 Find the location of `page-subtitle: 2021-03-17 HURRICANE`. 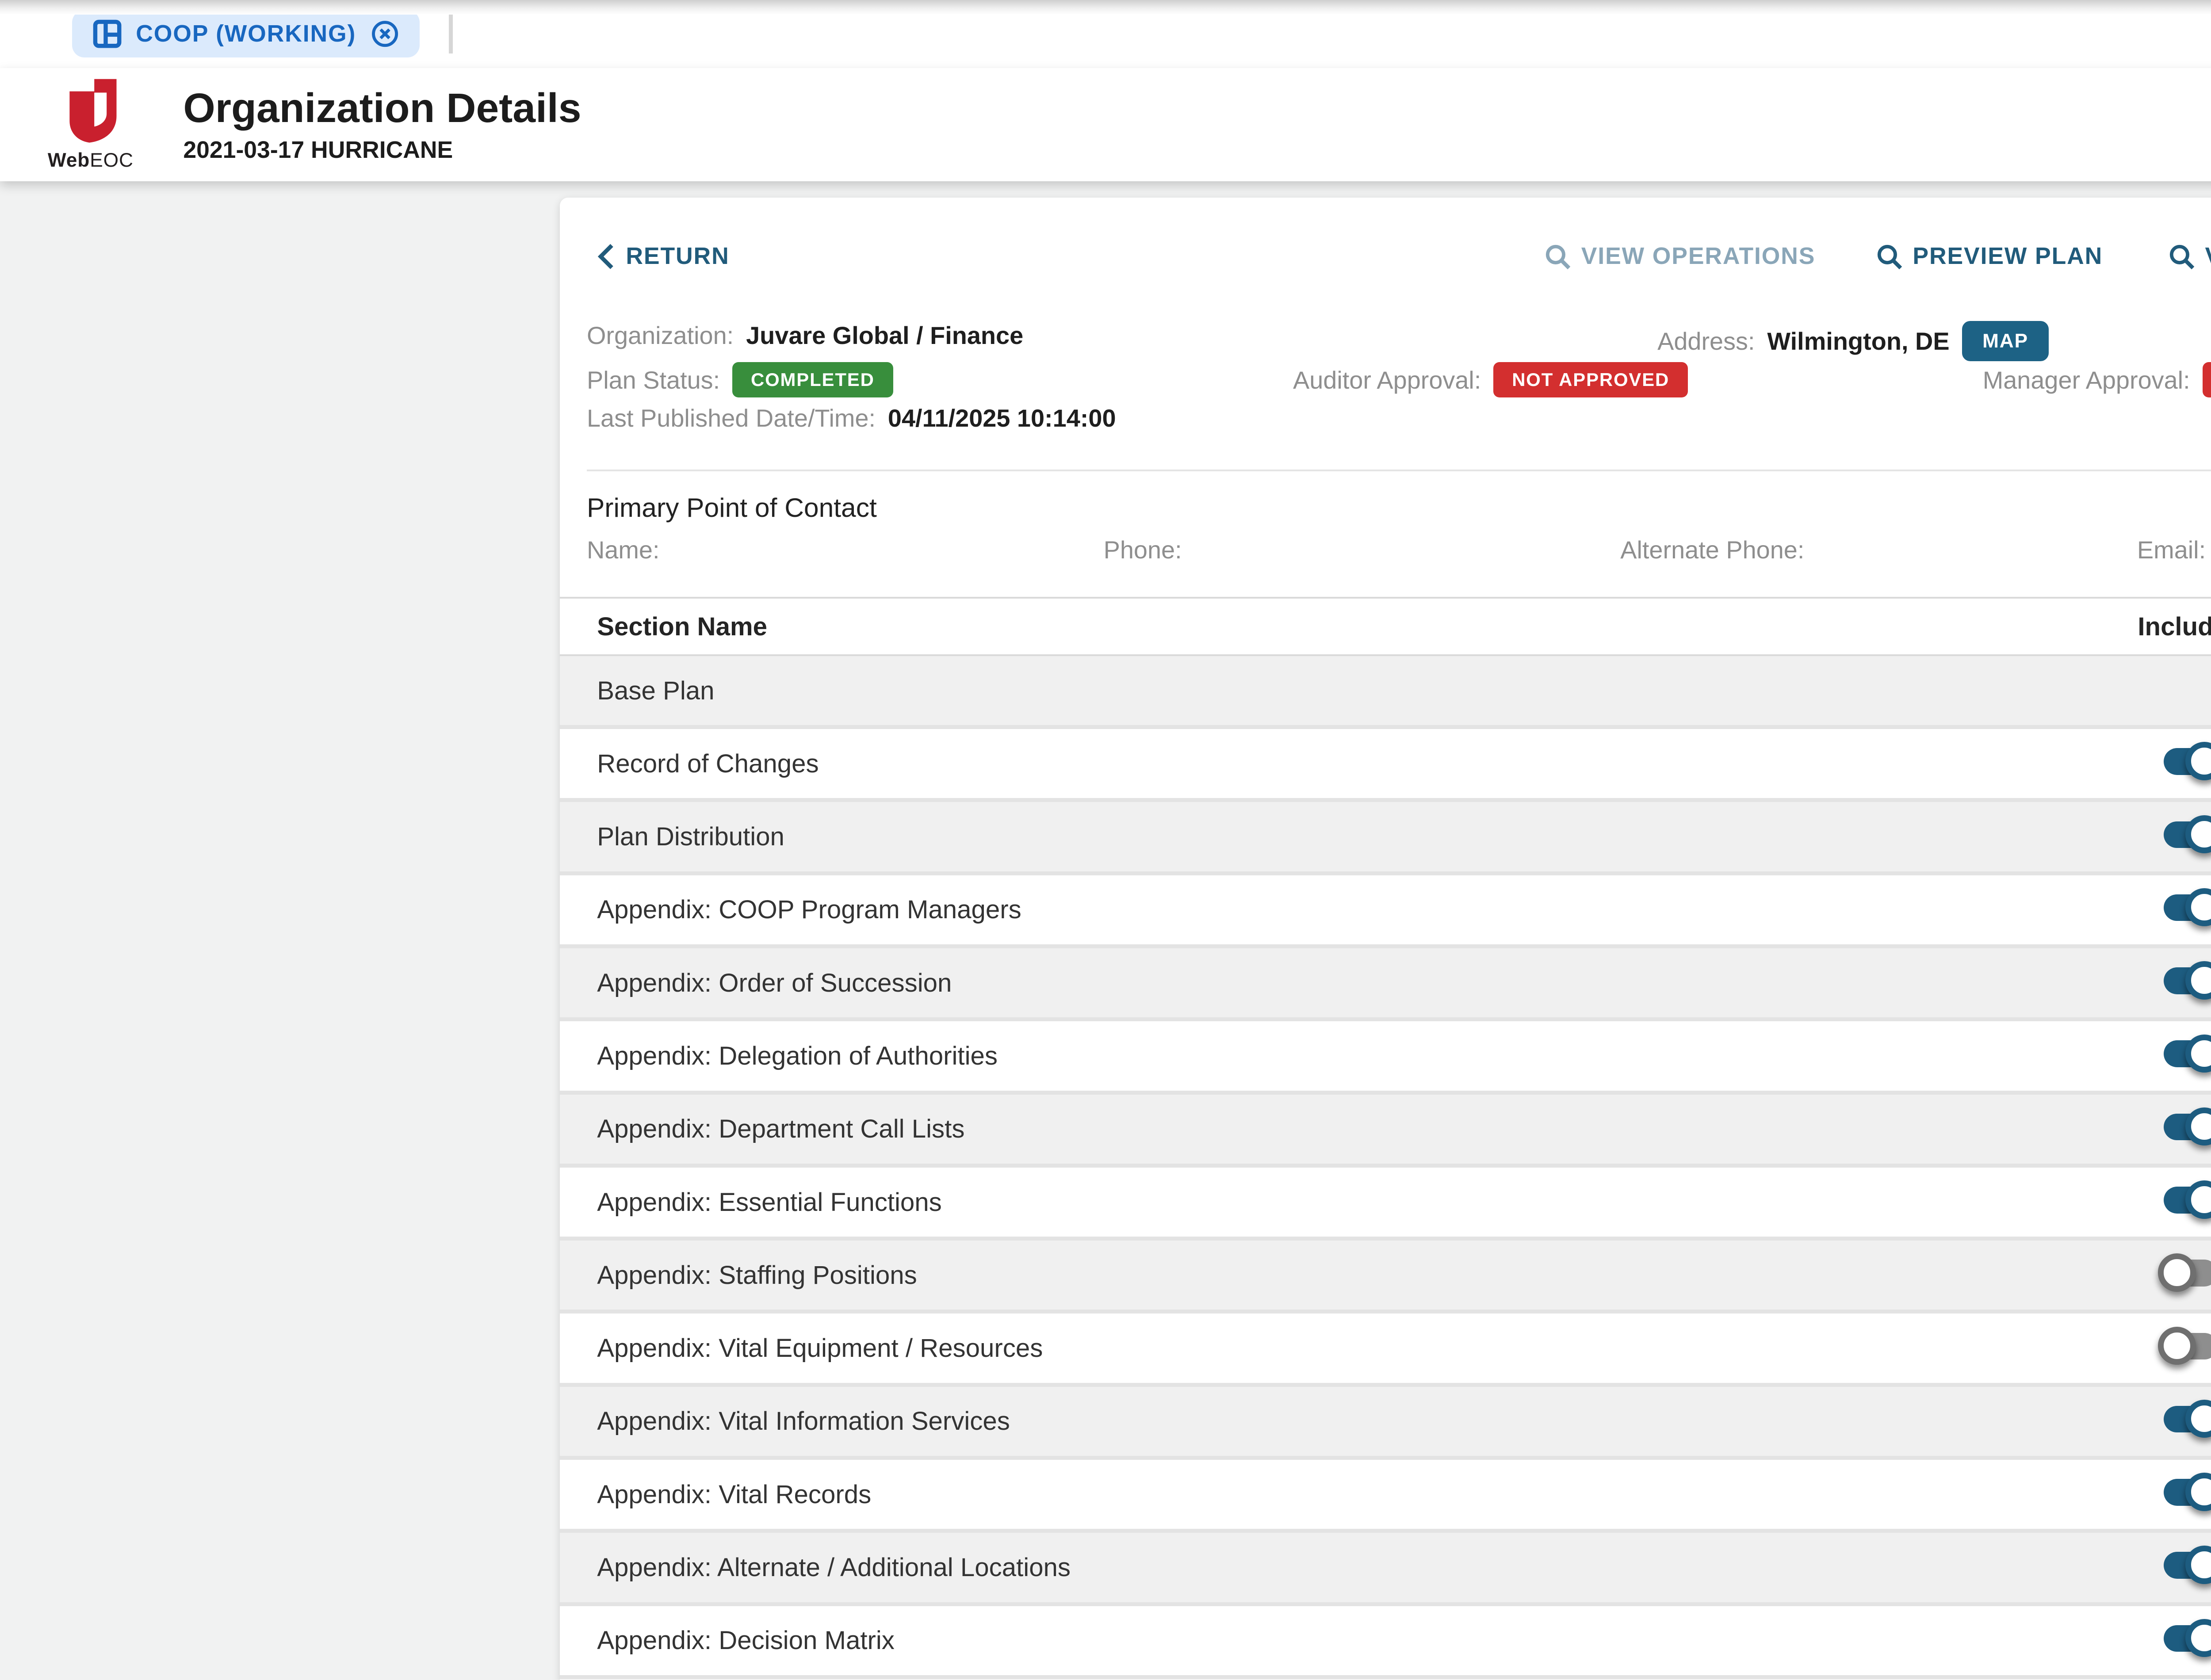

page-subtitle: 2021-03-17 HURRICANE is located at coordinates (318, 150).